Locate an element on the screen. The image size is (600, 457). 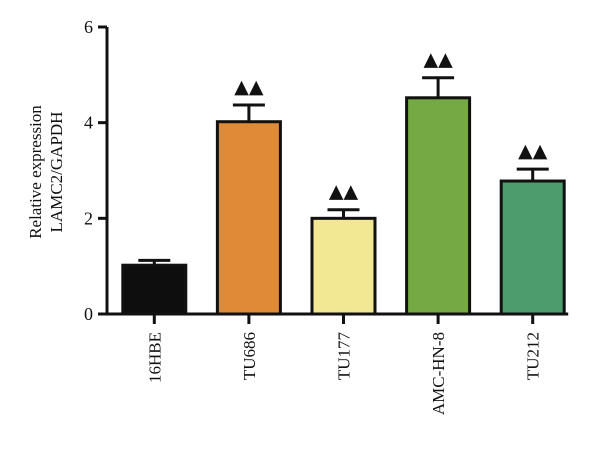
bar-tu177 is located at coordinates (343, 266).